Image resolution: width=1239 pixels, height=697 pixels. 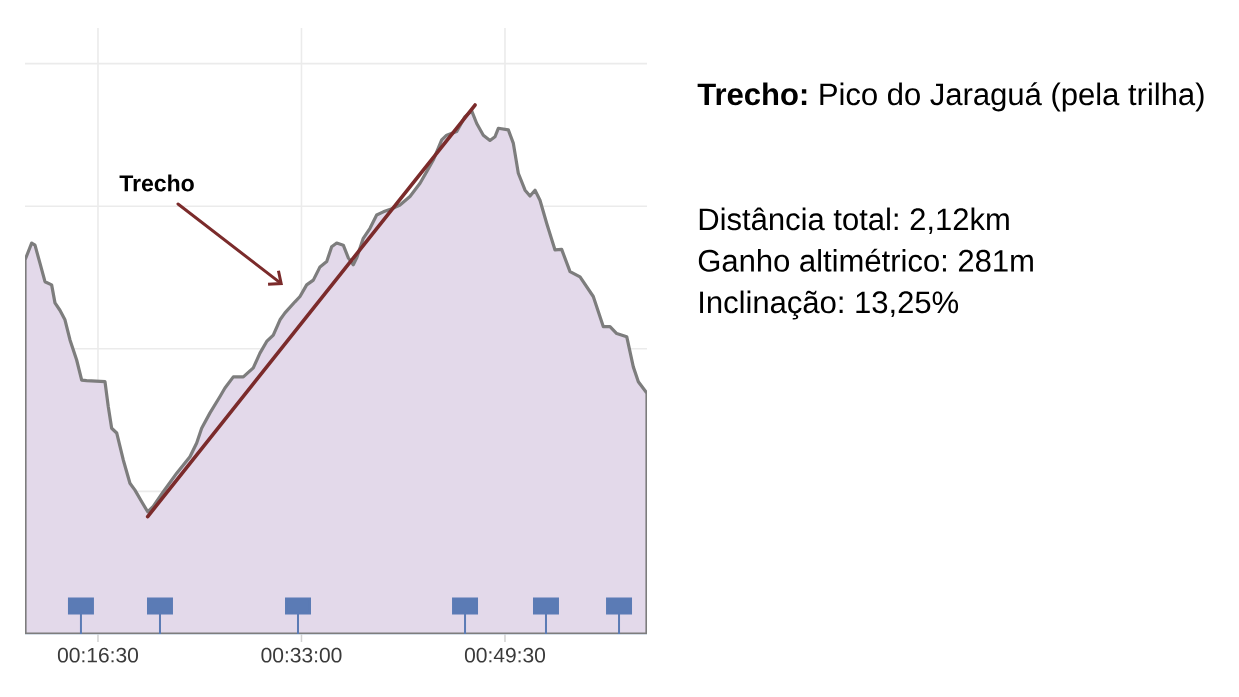 I want to click on x-tick-label: 00:33:00, so click(x=301, y=655).